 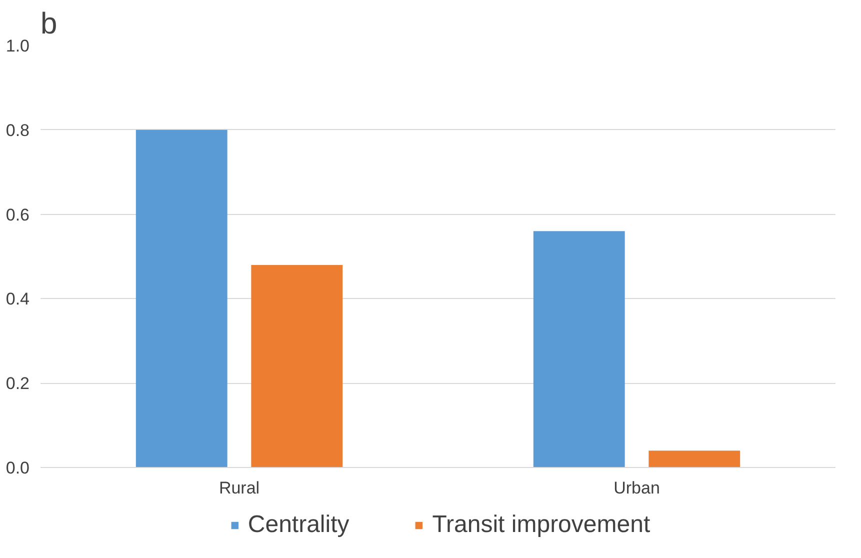 What do you see at coordinates (541, 525) in the screenshot?
I see `legend-label: Transit improvement` at bounding box center [541, 525].